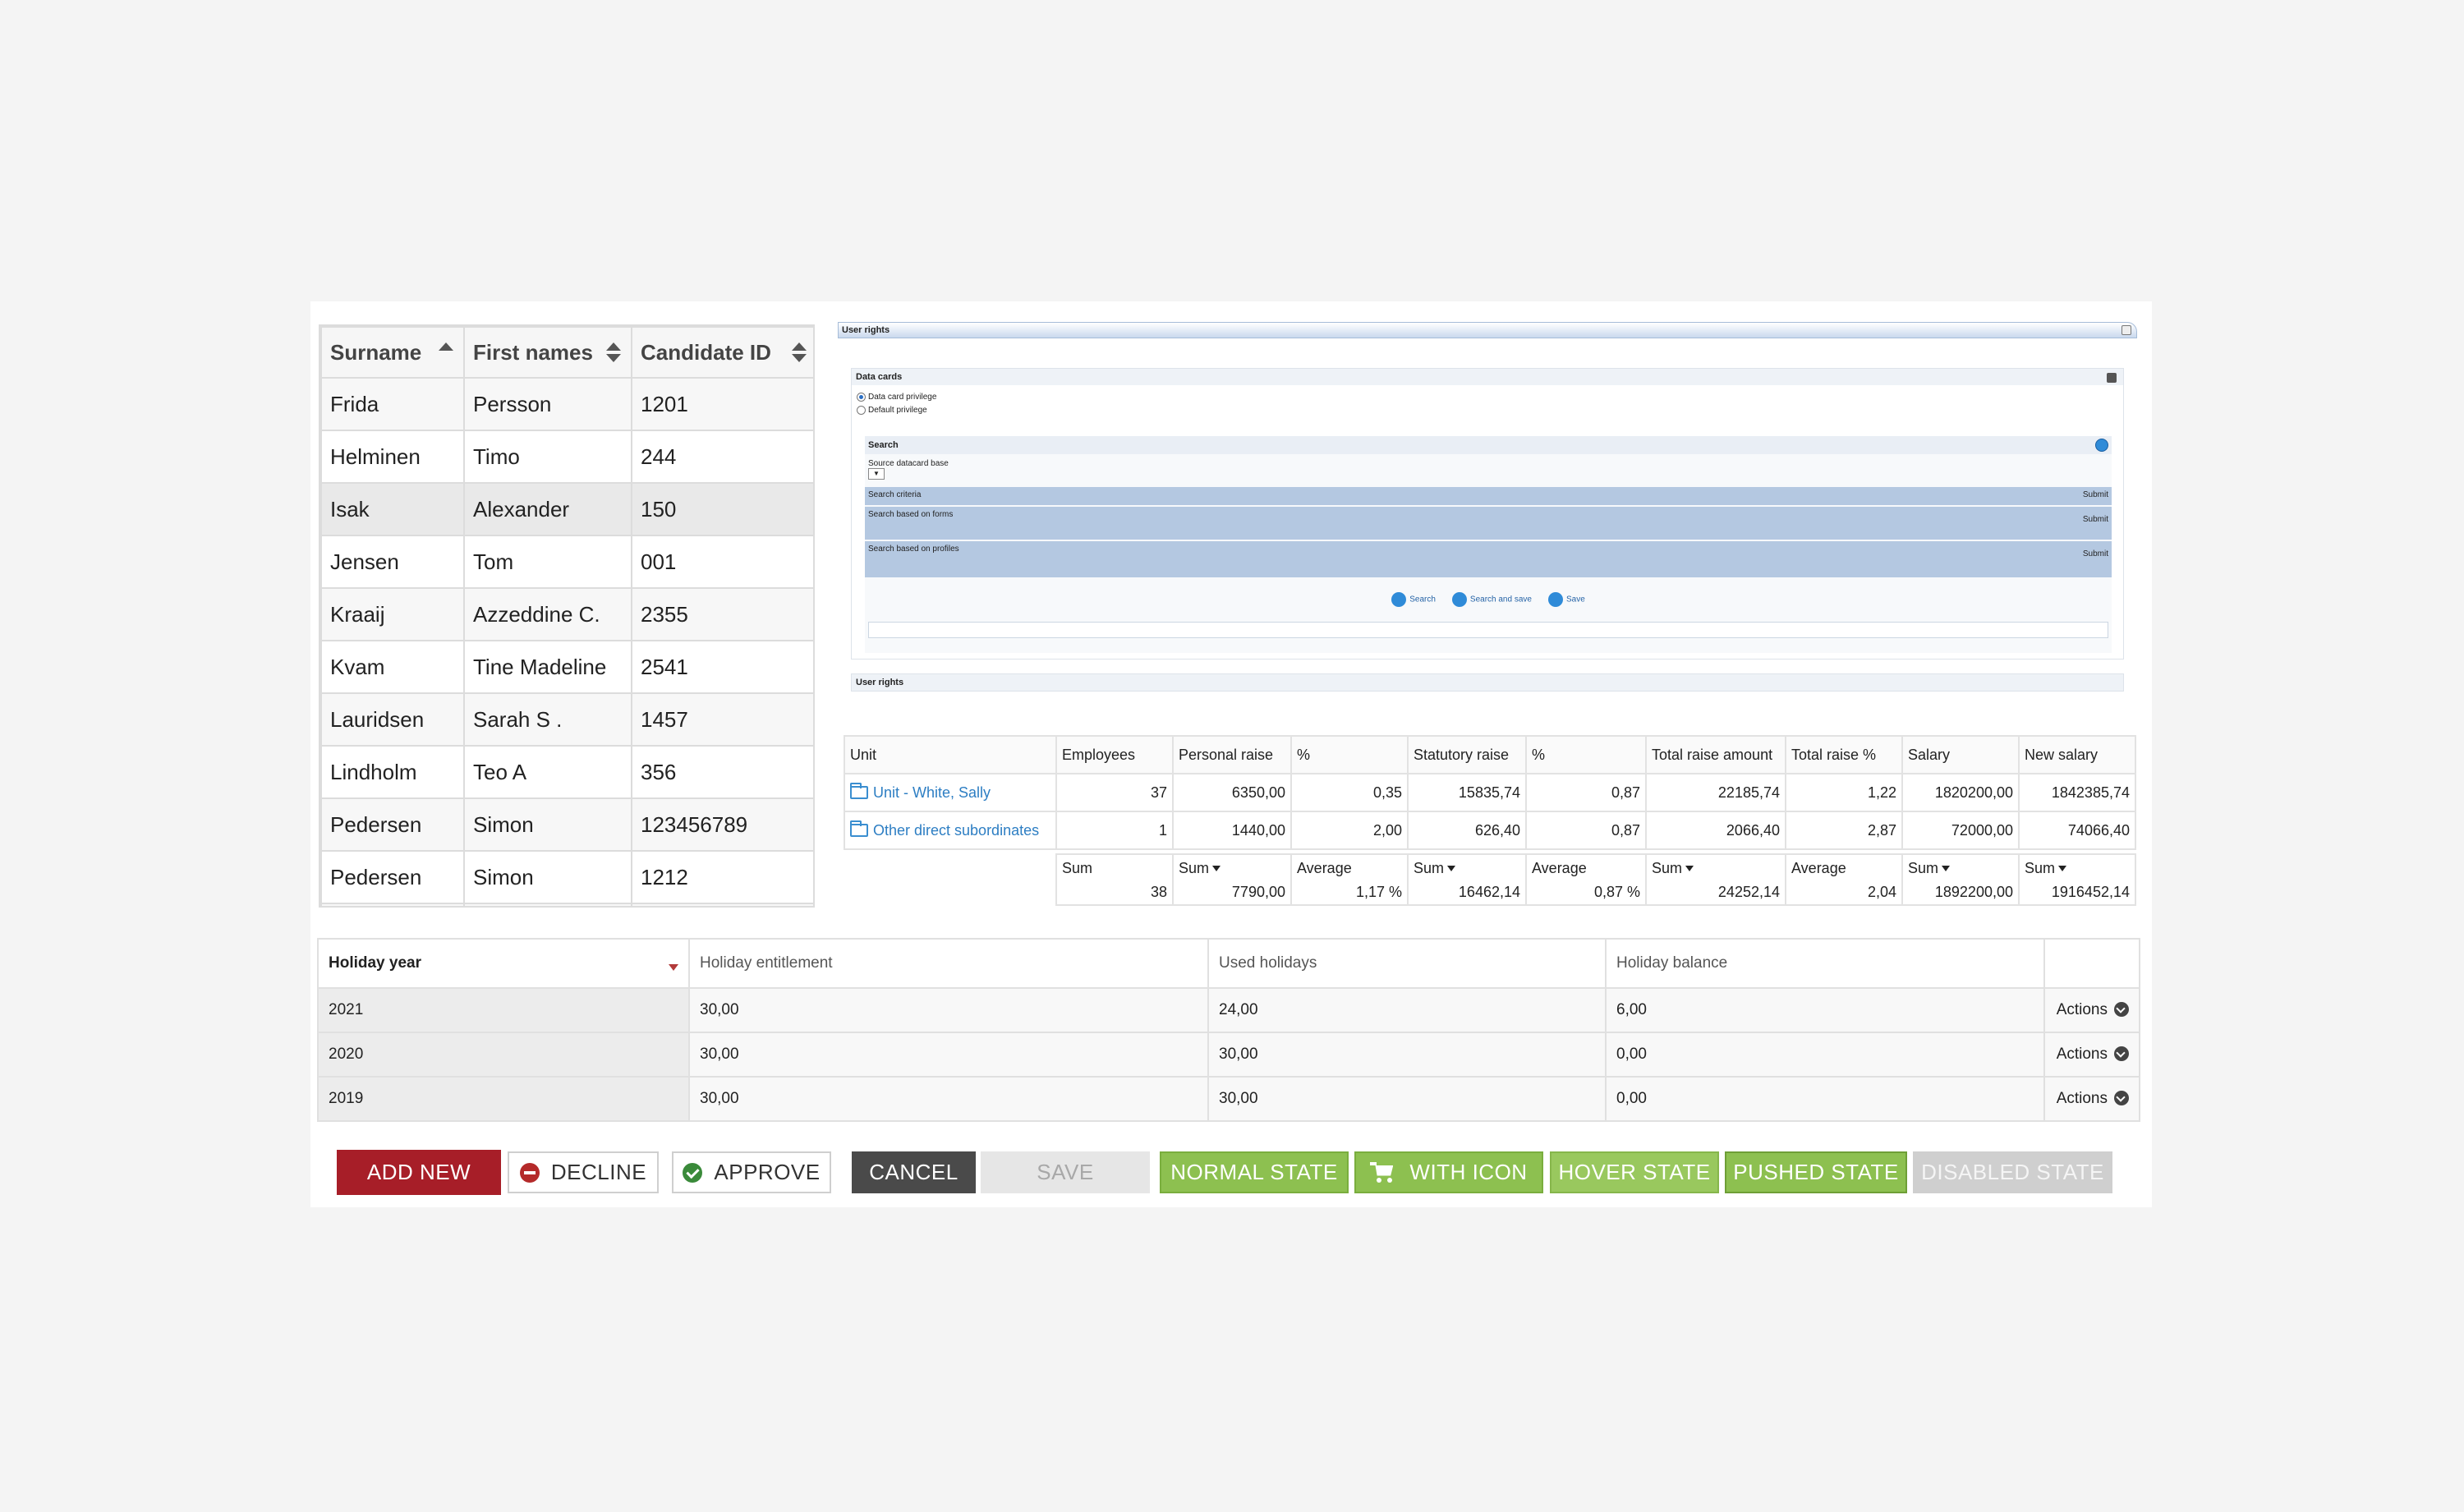  I want to click on table-row: 2020 30,00 30,00 0,00 Actions, so click(1228, 1055).